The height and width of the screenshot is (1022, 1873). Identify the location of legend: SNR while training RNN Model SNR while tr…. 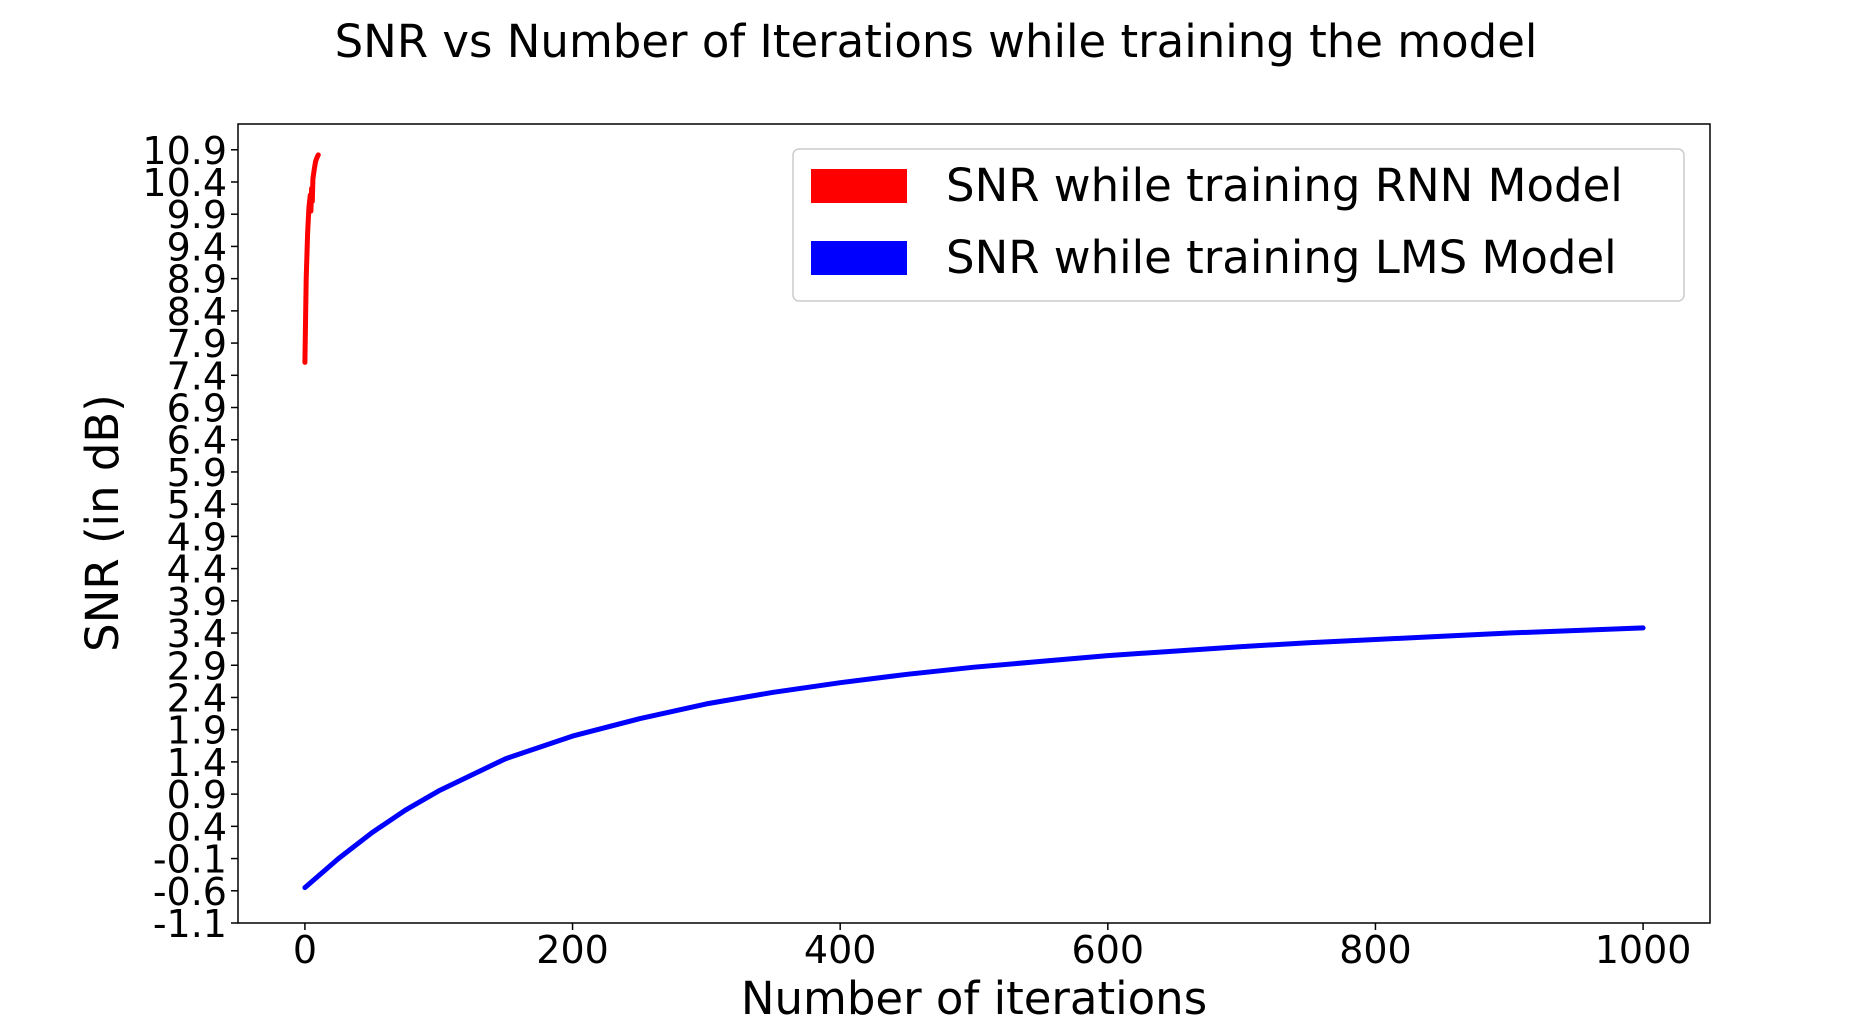
(1238, 225).